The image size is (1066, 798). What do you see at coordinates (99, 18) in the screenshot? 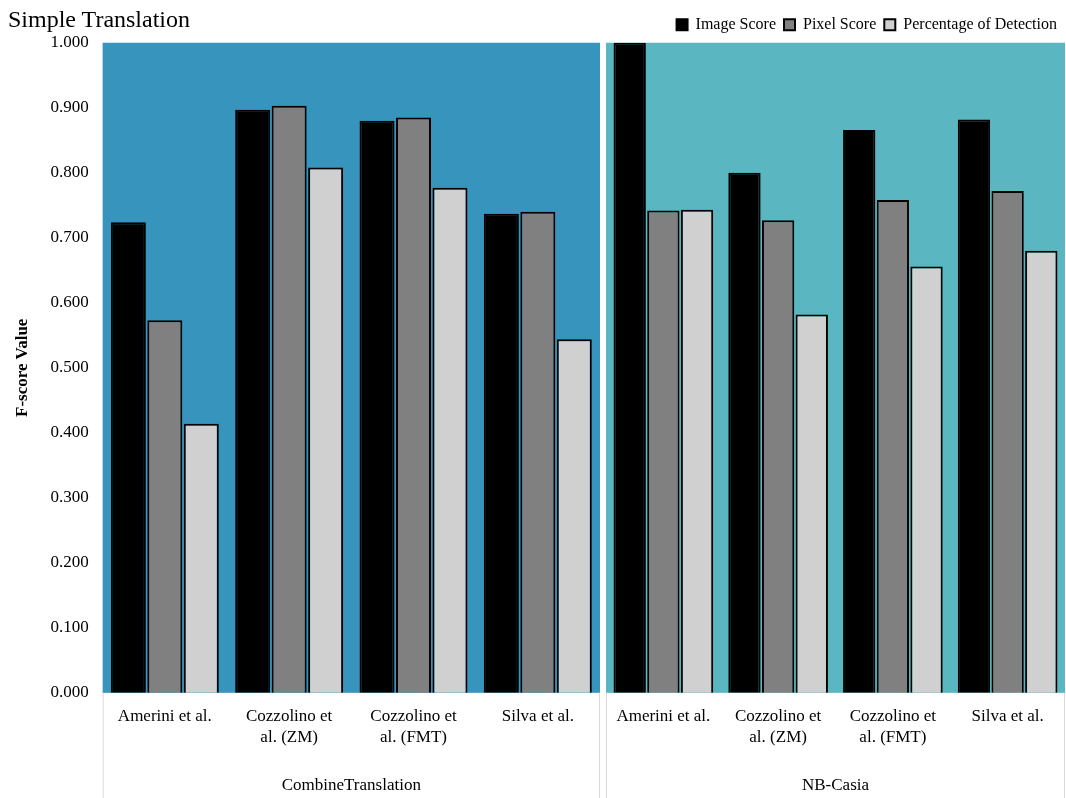
I see `chart-title: Simple Translation` at bounding box center [99, 18].